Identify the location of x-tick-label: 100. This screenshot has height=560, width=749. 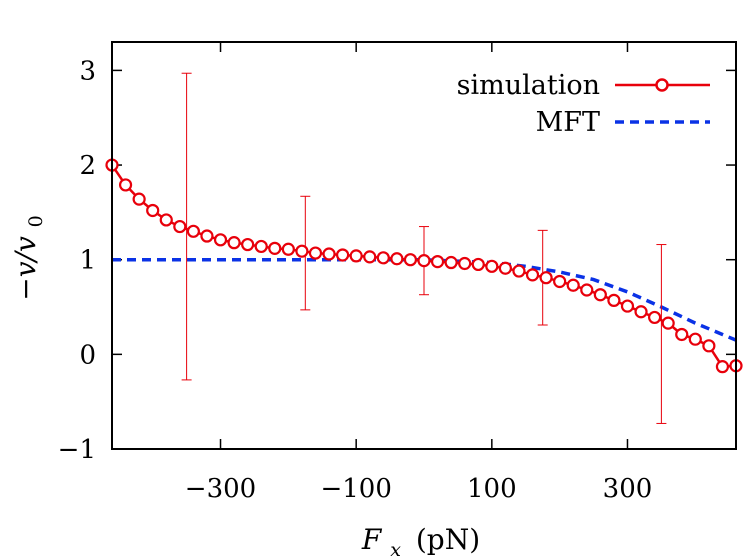
(492, 489).